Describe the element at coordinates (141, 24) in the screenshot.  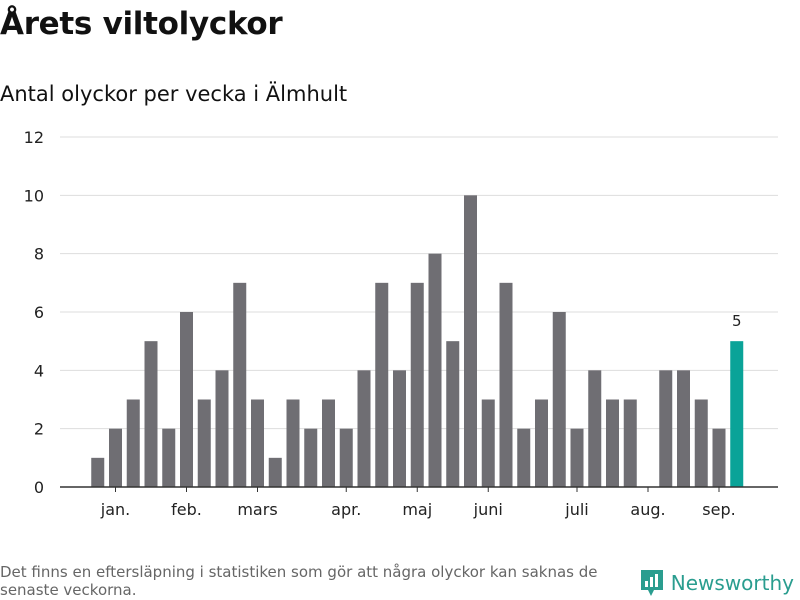
I see `chart-title: Årets viltolyckor` at that location.